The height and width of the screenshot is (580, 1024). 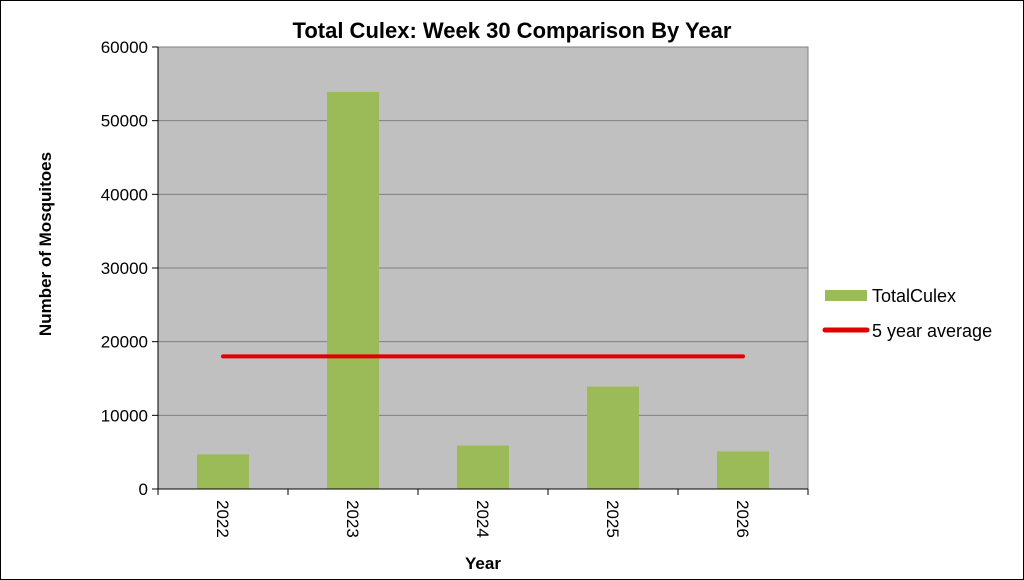 What do you see at coordinates (907, 313) in the screenshot?
I see `legend: TotalCulex 5 year average` at bounding box center [907, 313].